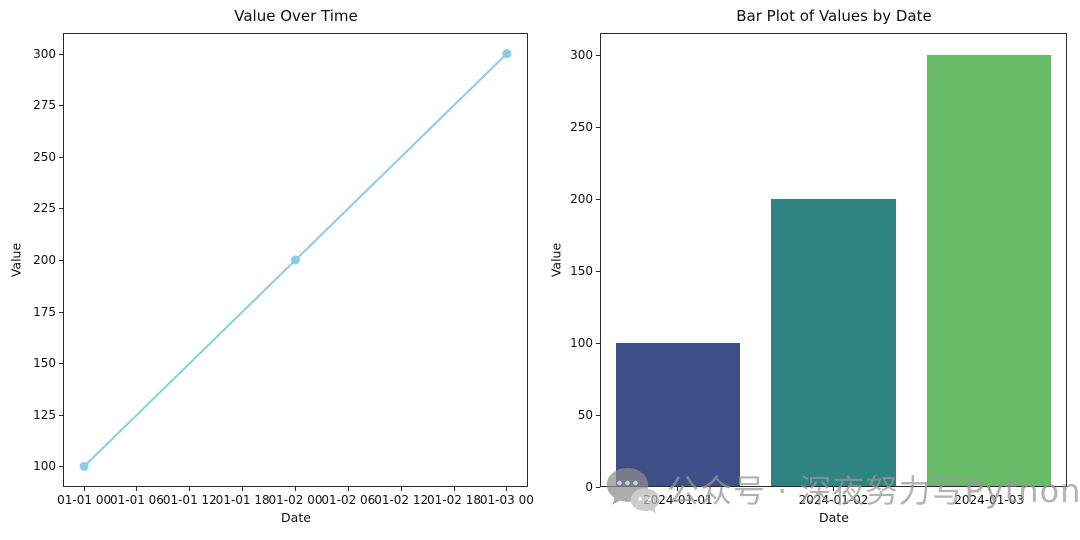 This screenshot has width=1080, height=540. What do you see at coordinates (136, 500) in the screenshot?
I see `line-chart-x-tick-label: 01-01 06` at bounding box center [136, 500].